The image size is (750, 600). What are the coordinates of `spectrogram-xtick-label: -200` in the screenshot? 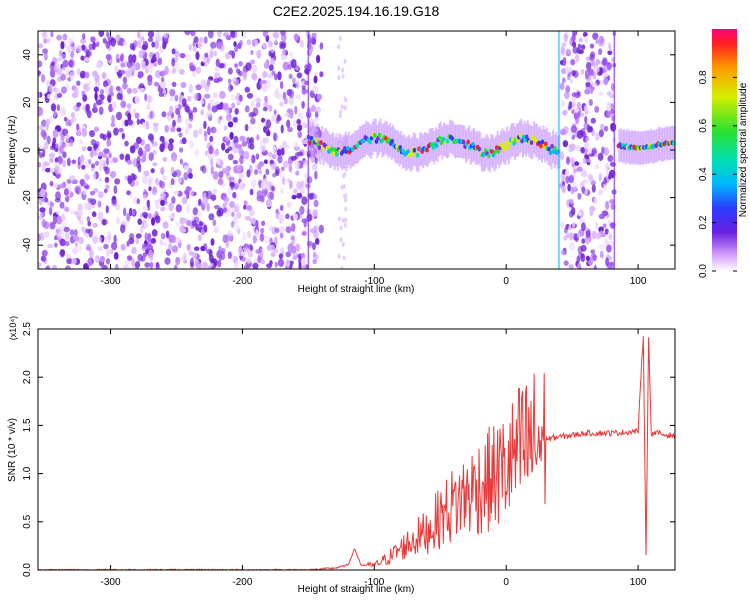 It's located at (242, 281).